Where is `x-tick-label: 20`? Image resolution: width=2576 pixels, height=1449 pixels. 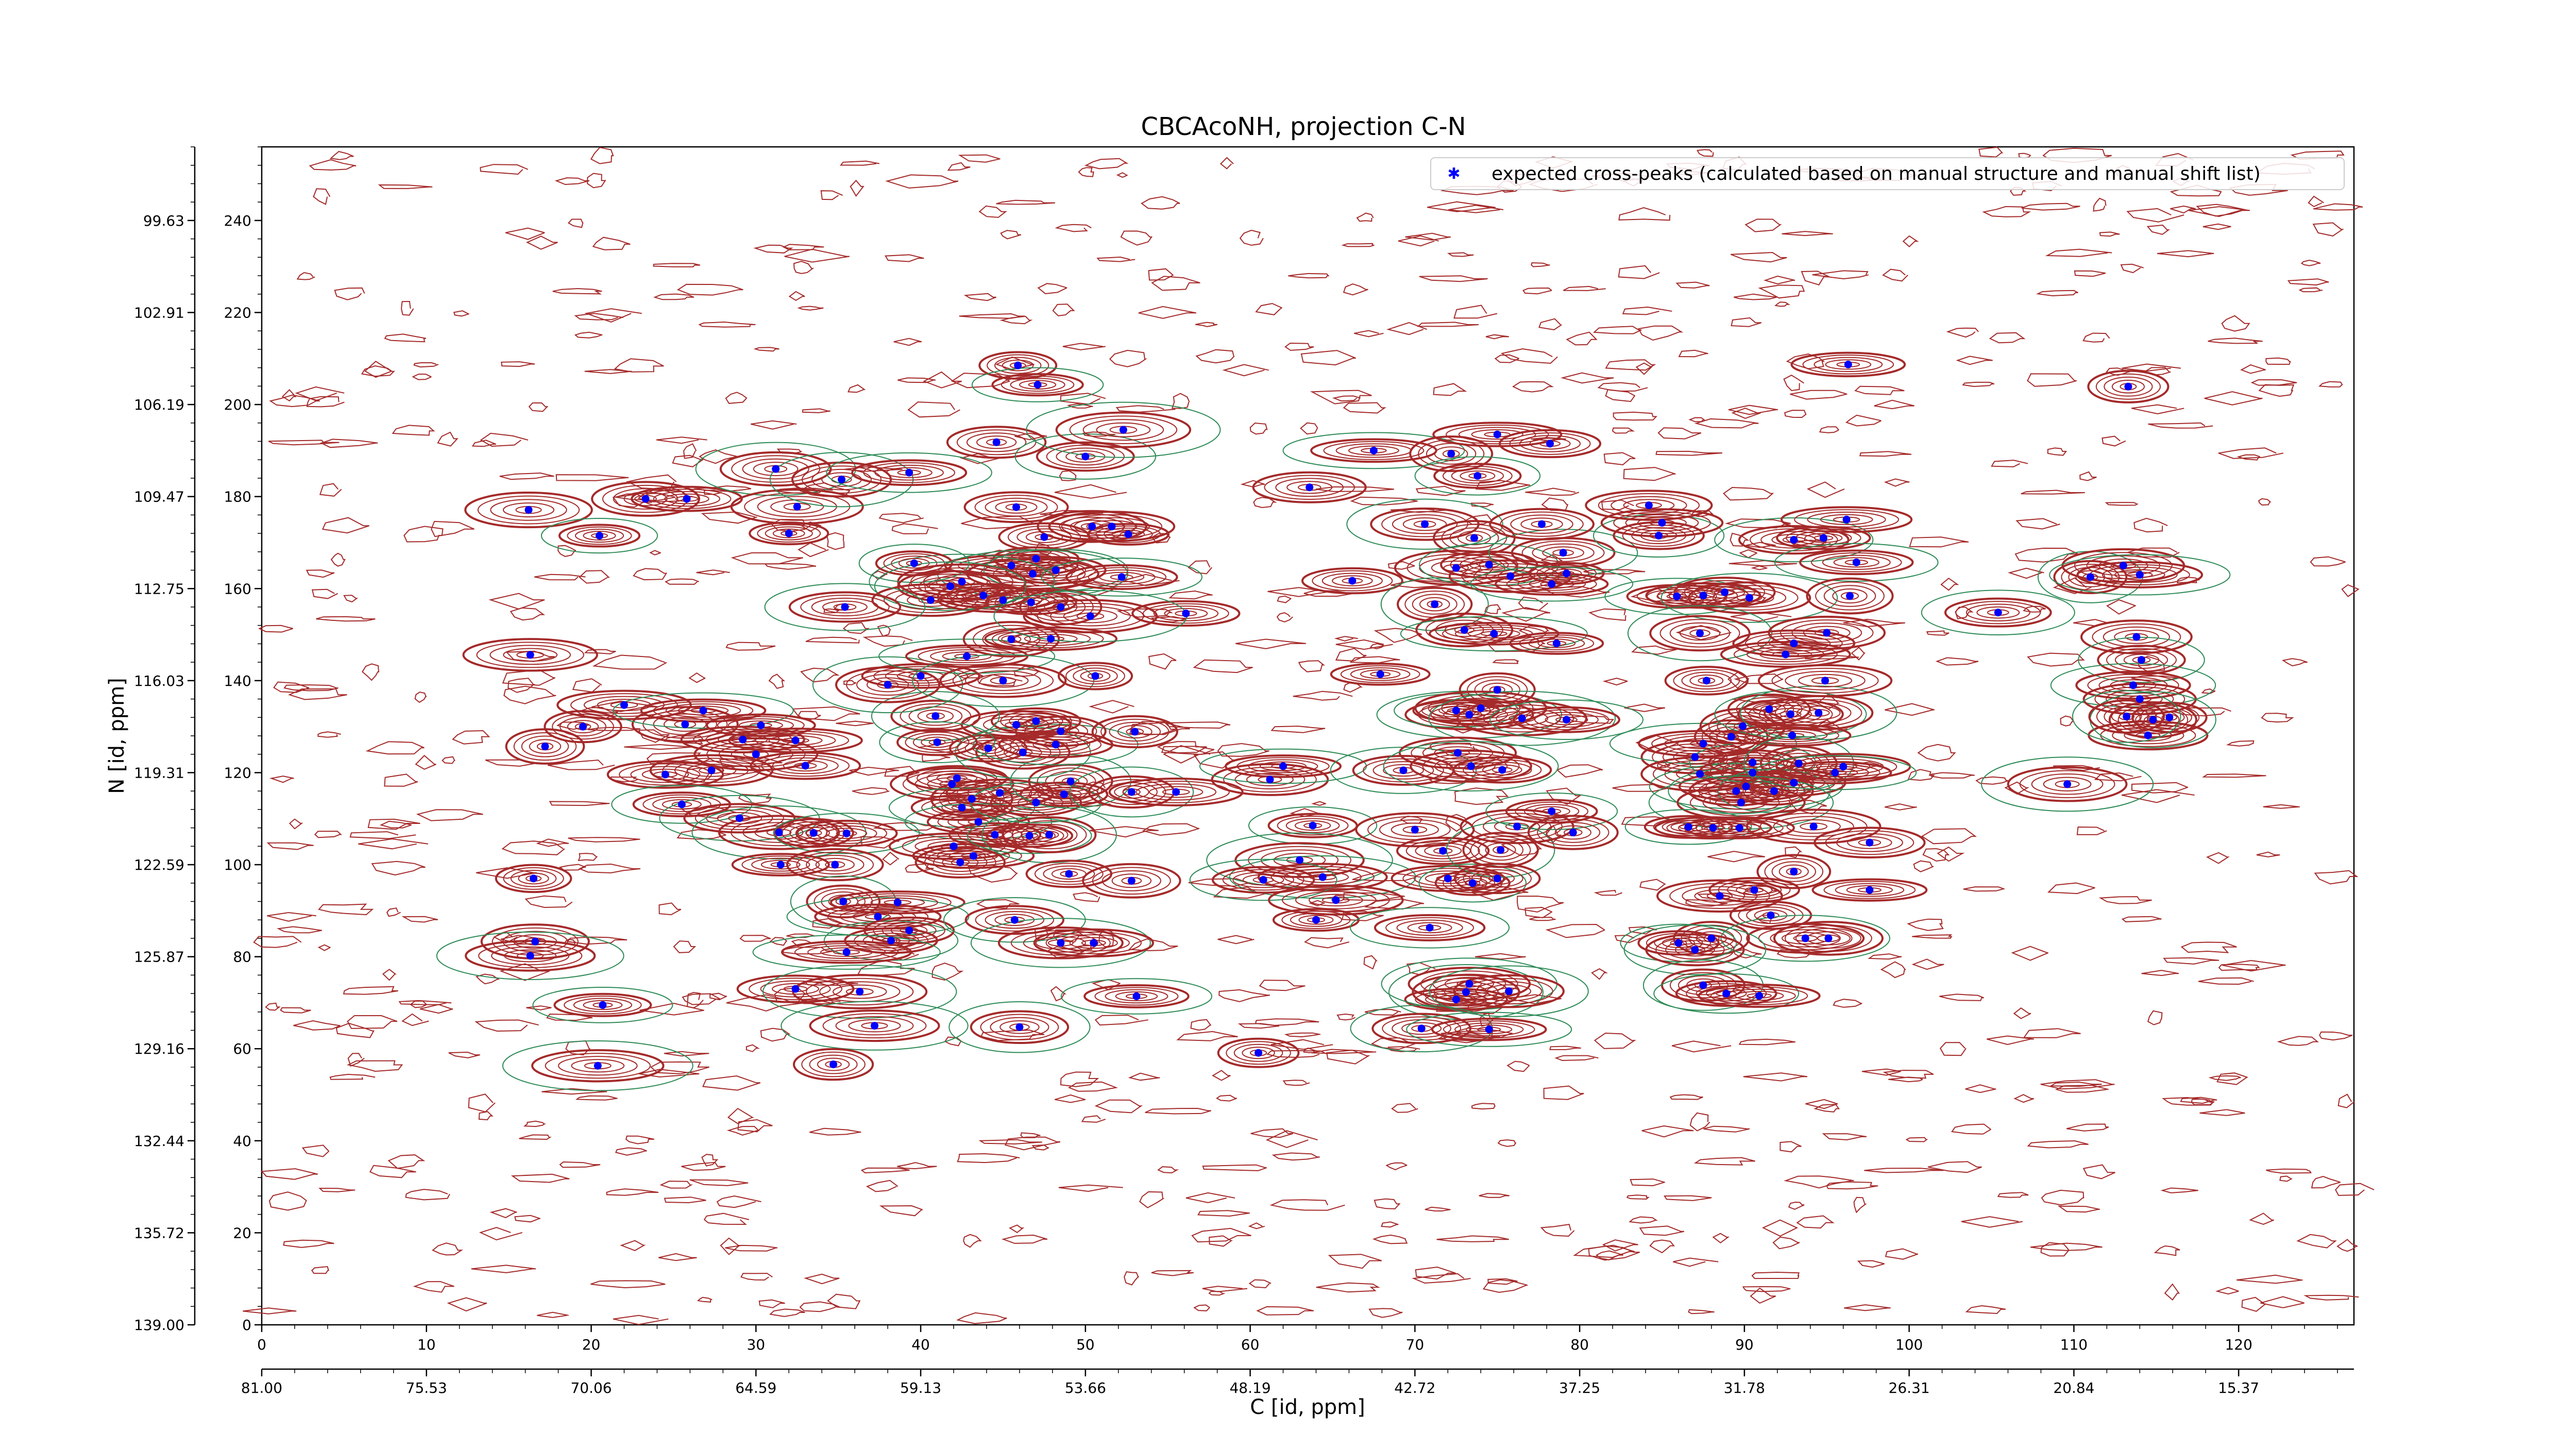 x-tick-label: 20 is located at coordinates (591, 1344).